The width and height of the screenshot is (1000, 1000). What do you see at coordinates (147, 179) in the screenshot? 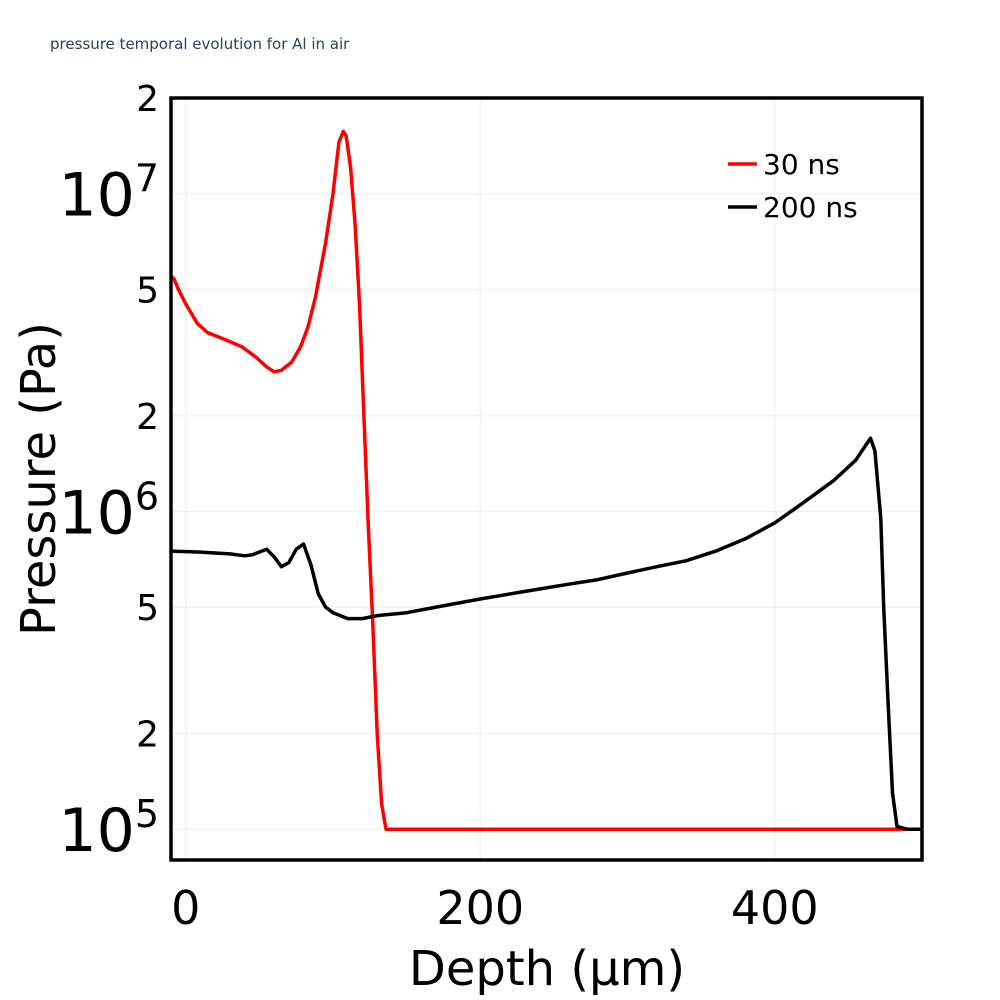
I see `y-tick-exponent: 7` at bounding box center [147, 179].